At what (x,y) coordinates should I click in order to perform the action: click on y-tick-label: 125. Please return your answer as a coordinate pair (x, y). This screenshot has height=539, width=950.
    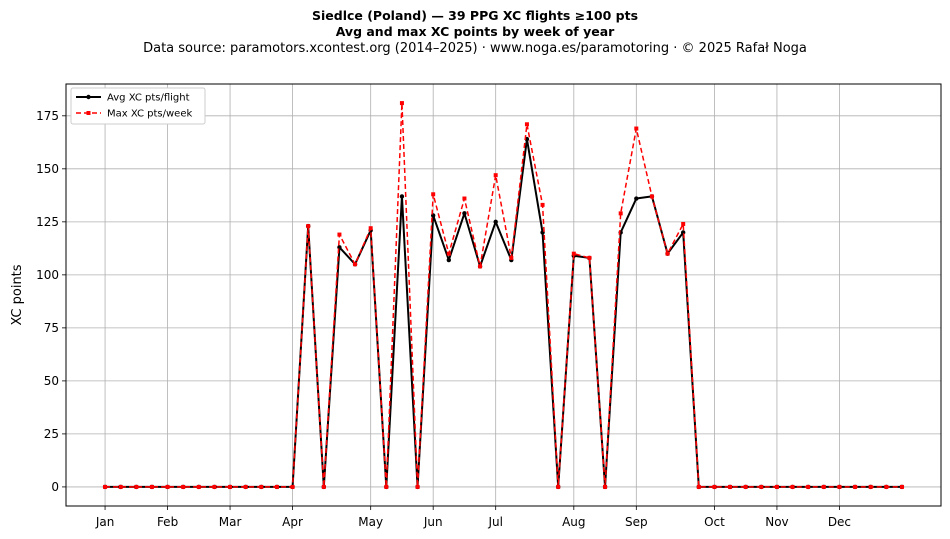
    Looking at the image, I should click on (47, 222).